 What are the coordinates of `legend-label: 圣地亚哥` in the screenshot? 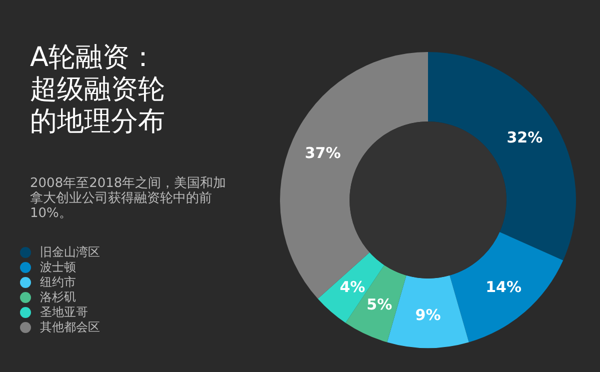 It's located at (64, 312).